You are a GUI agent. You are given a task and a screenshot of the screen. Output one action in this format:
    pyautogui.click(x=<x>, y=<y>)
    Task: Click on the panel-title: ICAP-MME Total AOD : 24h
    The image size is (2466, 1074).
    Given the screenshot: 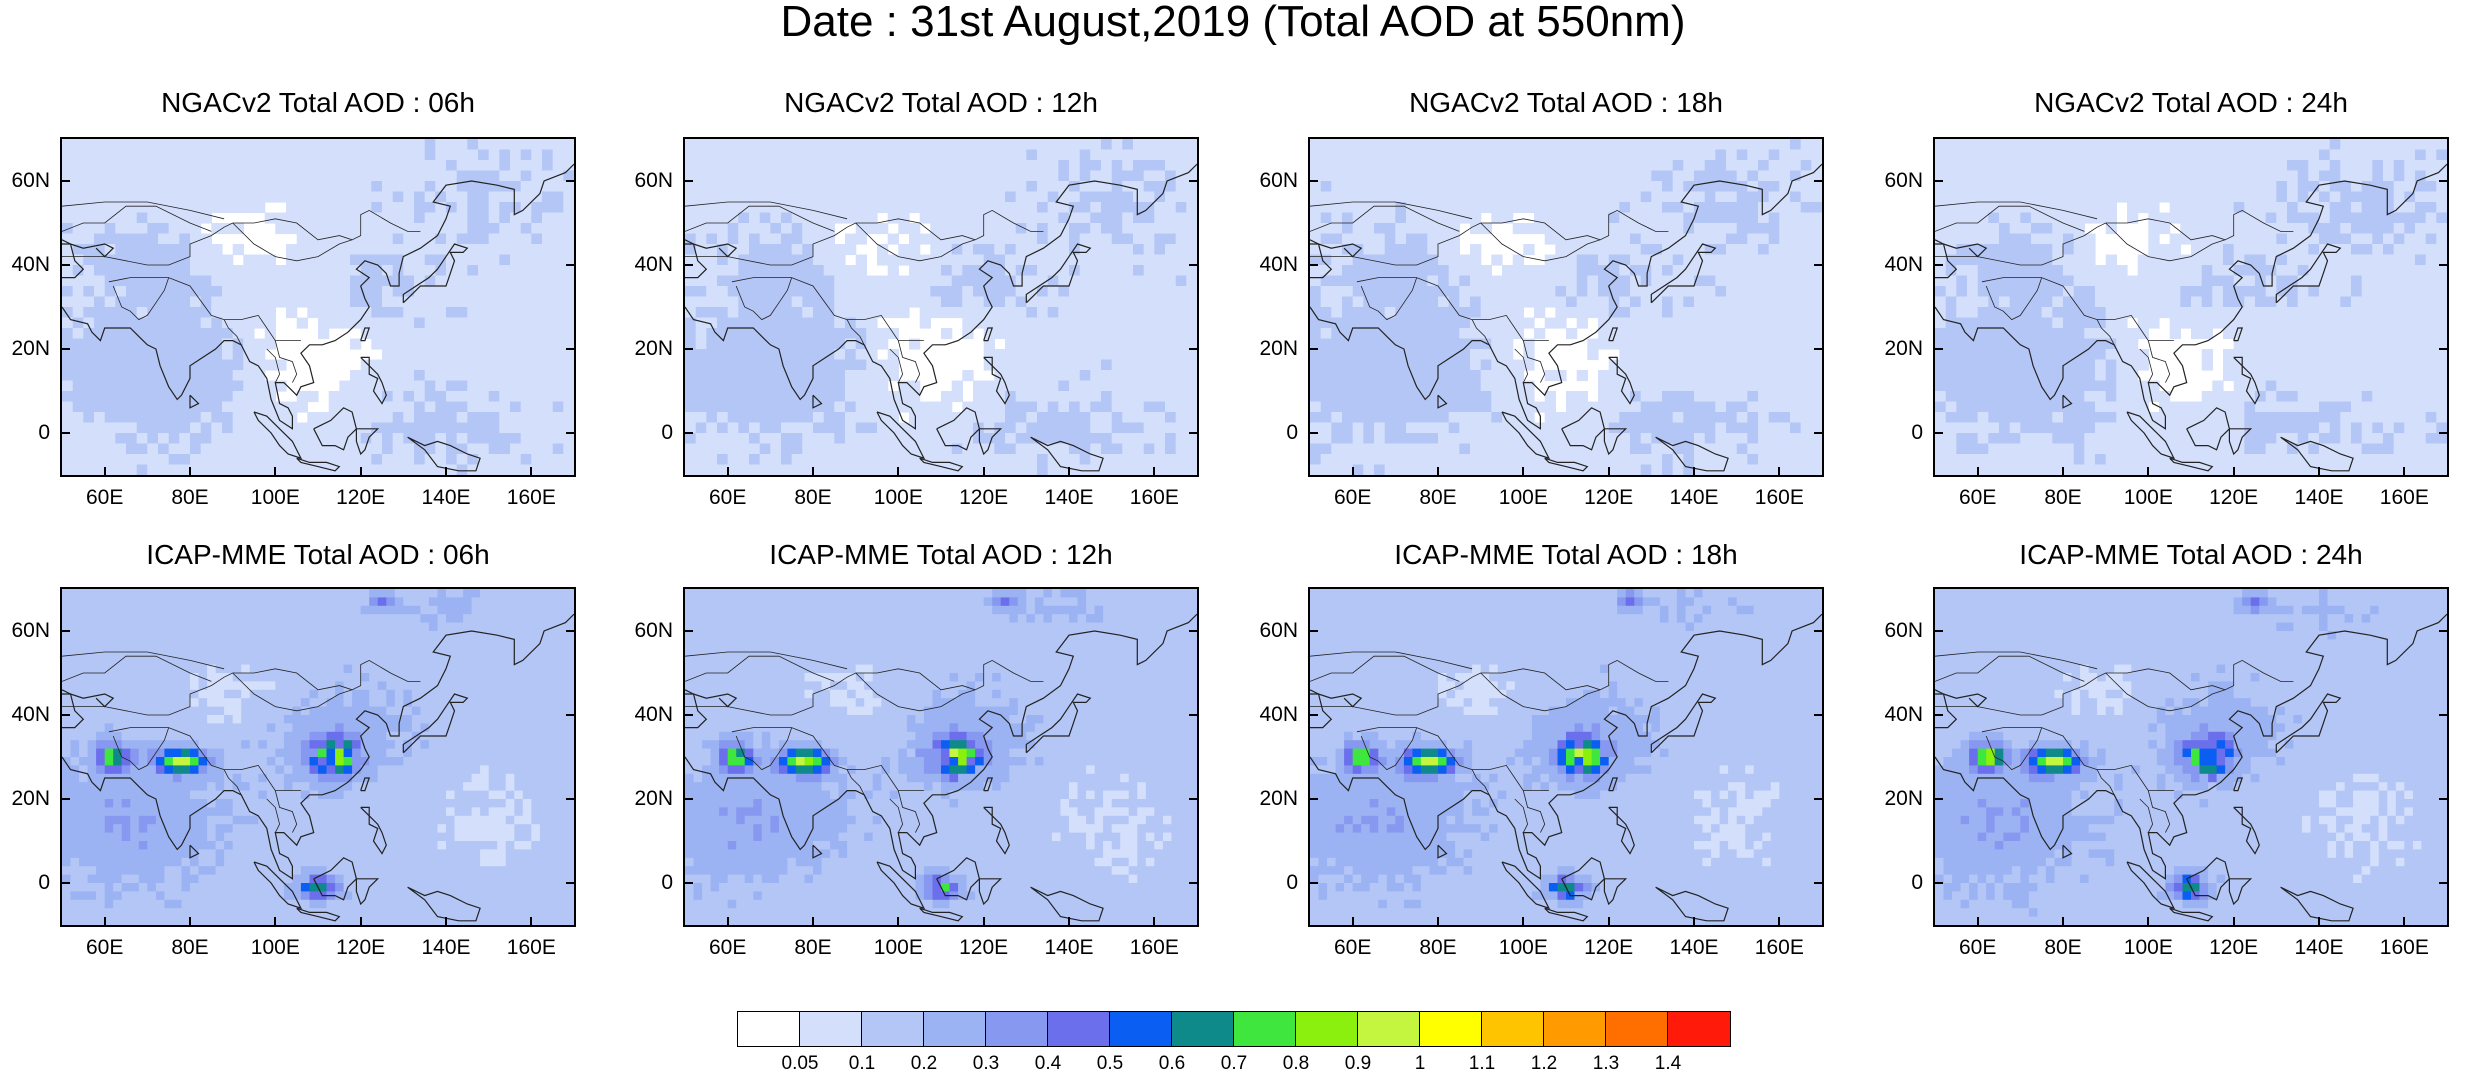 What is the action you would take?
    pyautogui.click(x=2191, y=555)
    